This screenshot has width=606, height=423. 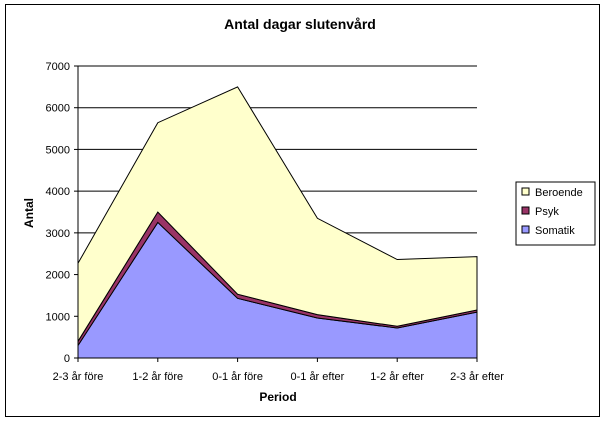 I want to click on legend: Beroende Psyk Somatik, so click(x=552, y=212).